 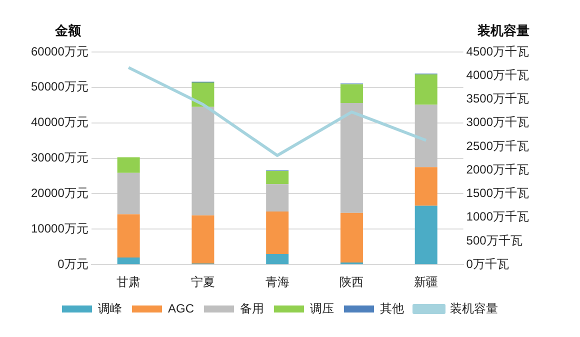 What do you see at coordinates (59, 87) in the screenshot?
I see `y-tick-label: 50000万元` at bounding box center [59, 87].